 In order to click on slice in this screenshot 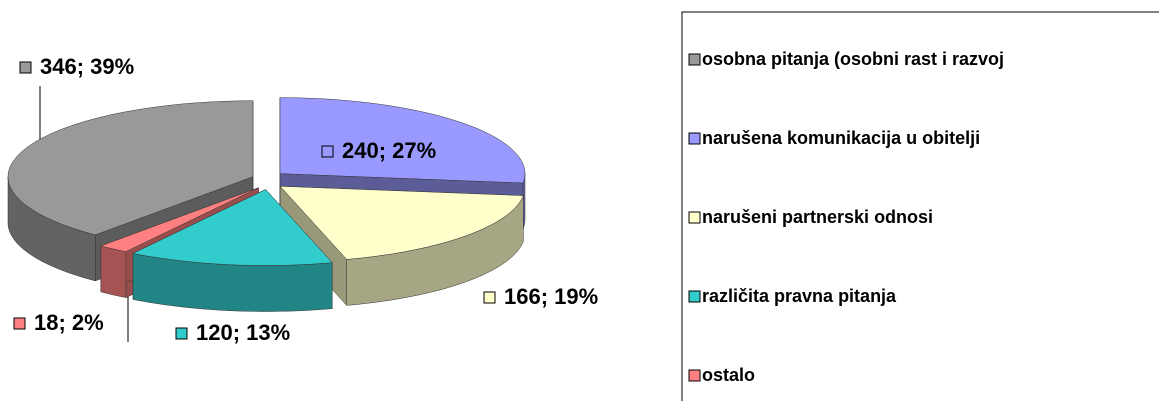, I will do `click(232, 250)`.